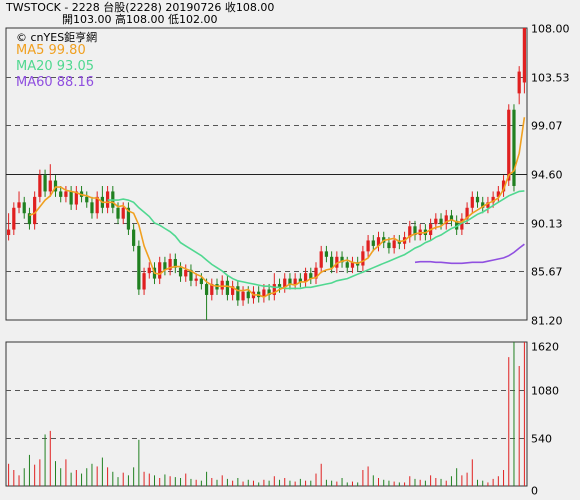 This screenshot has width=580, height=500. I want to click on header-line-2: 開103.00 高108.00 低102.00, so click(140, 19).